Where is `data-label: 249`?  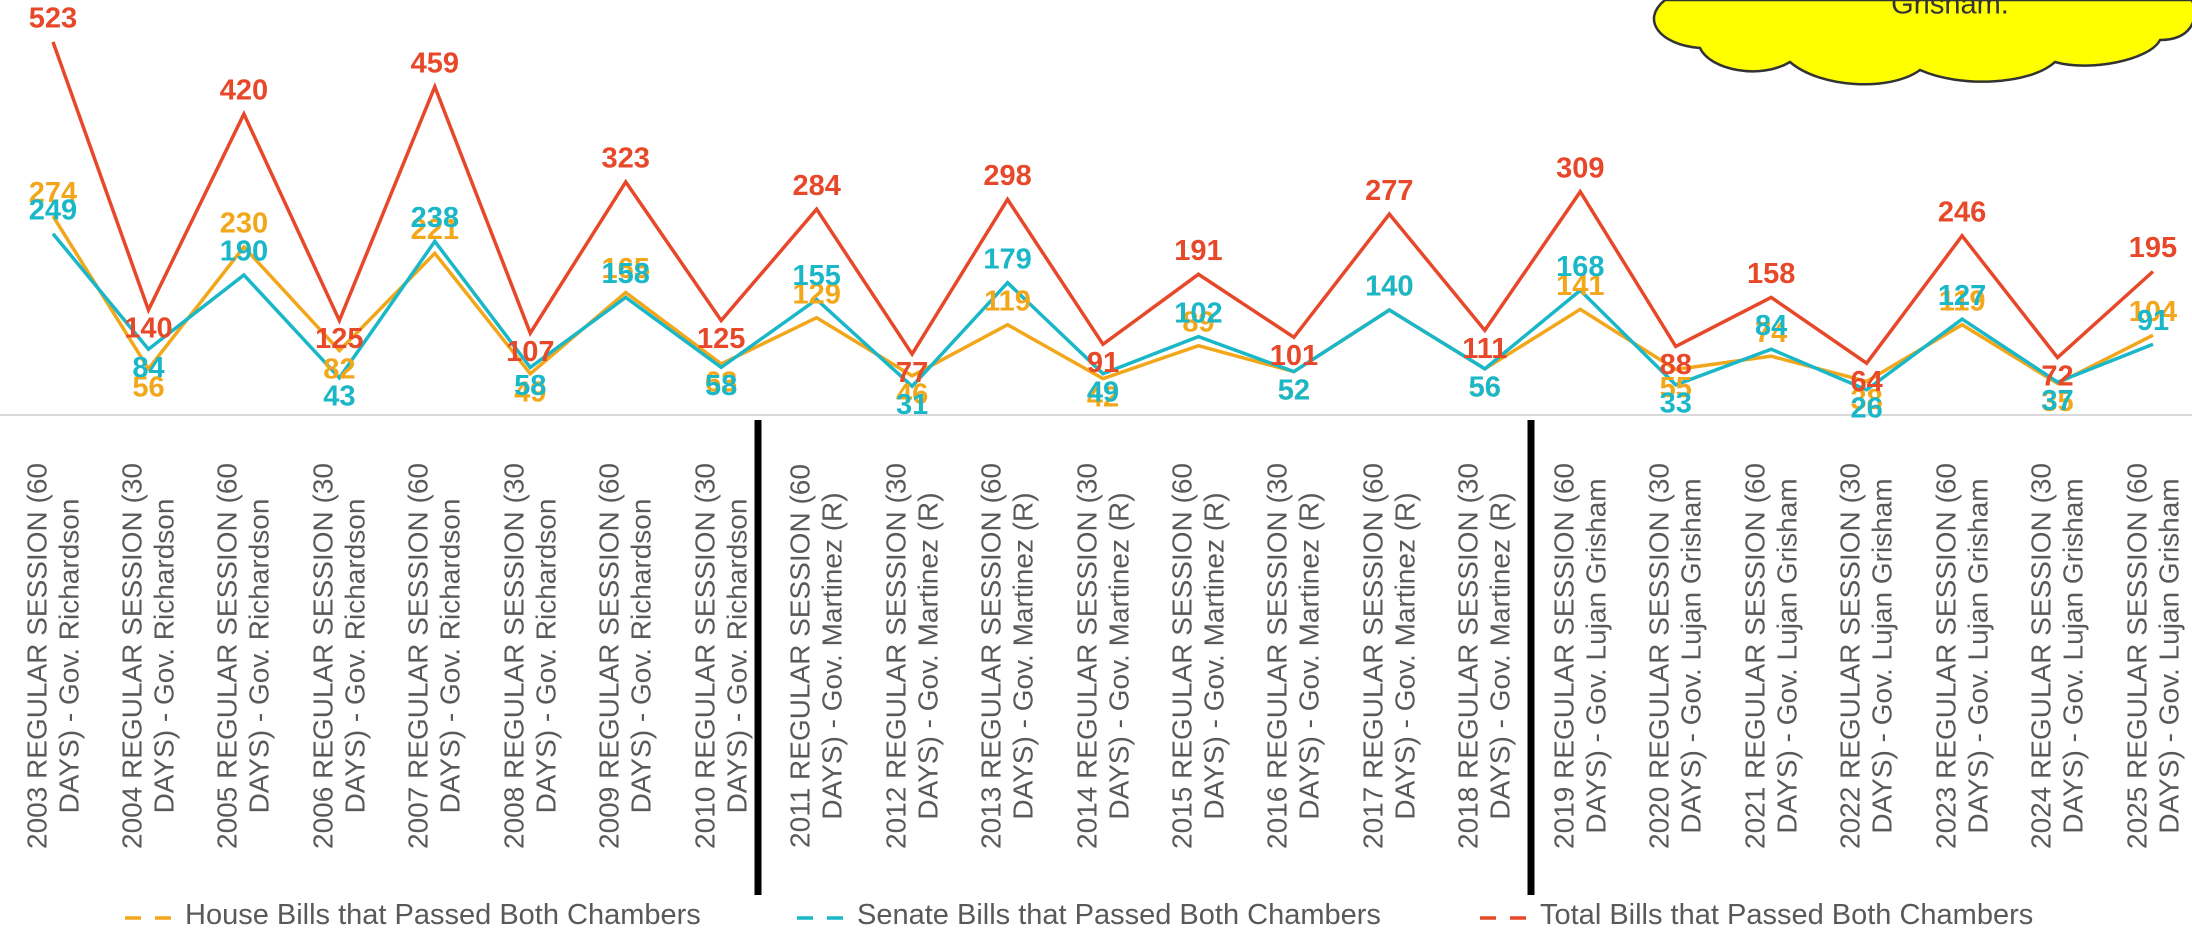
data-label: 249 is located at coordinates (53, 210).